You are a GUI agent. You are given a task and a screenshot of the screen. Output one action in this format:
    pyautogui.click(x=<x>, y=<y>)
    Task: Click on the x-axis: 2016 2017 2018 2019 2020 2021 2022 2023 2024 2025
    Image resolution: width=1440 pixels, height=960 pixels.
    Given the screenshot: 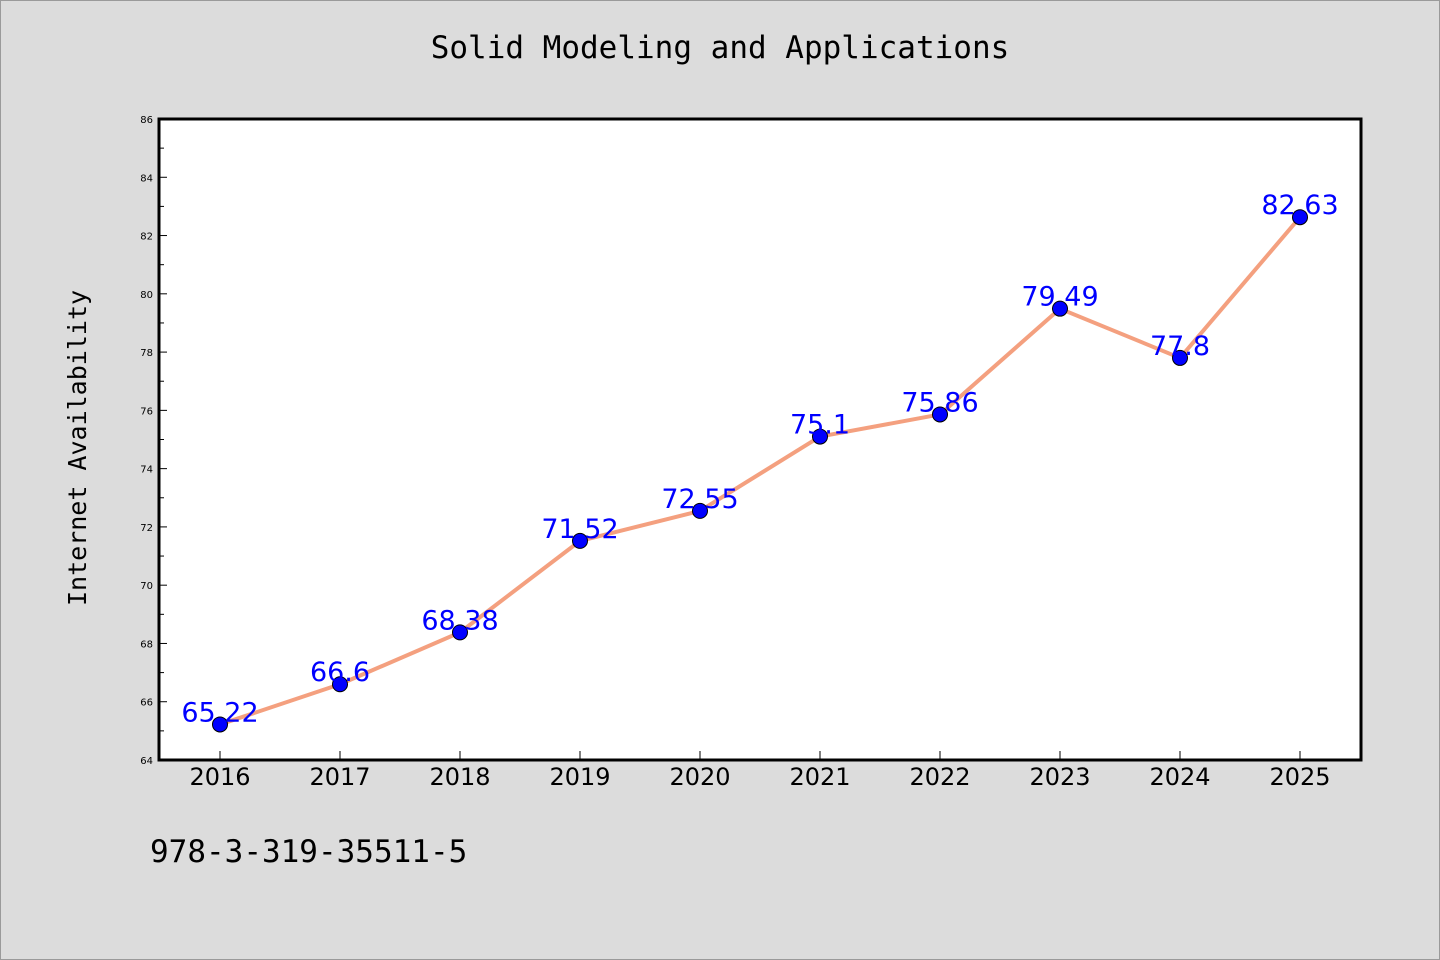 What is the action you would take?
    pyautogui.click(x=760, y=771)
    